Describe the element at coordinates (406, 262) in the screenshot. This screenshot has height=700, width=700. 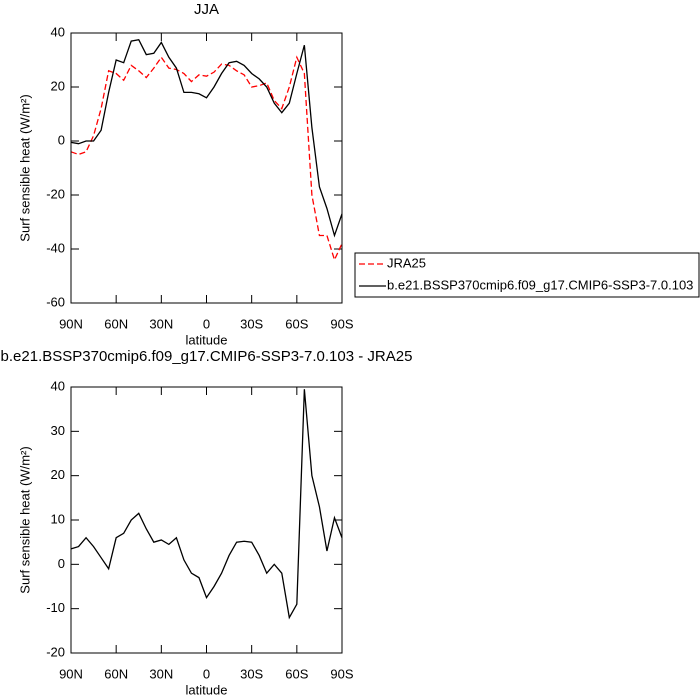
I see `legend-label: JRA25` at that location.